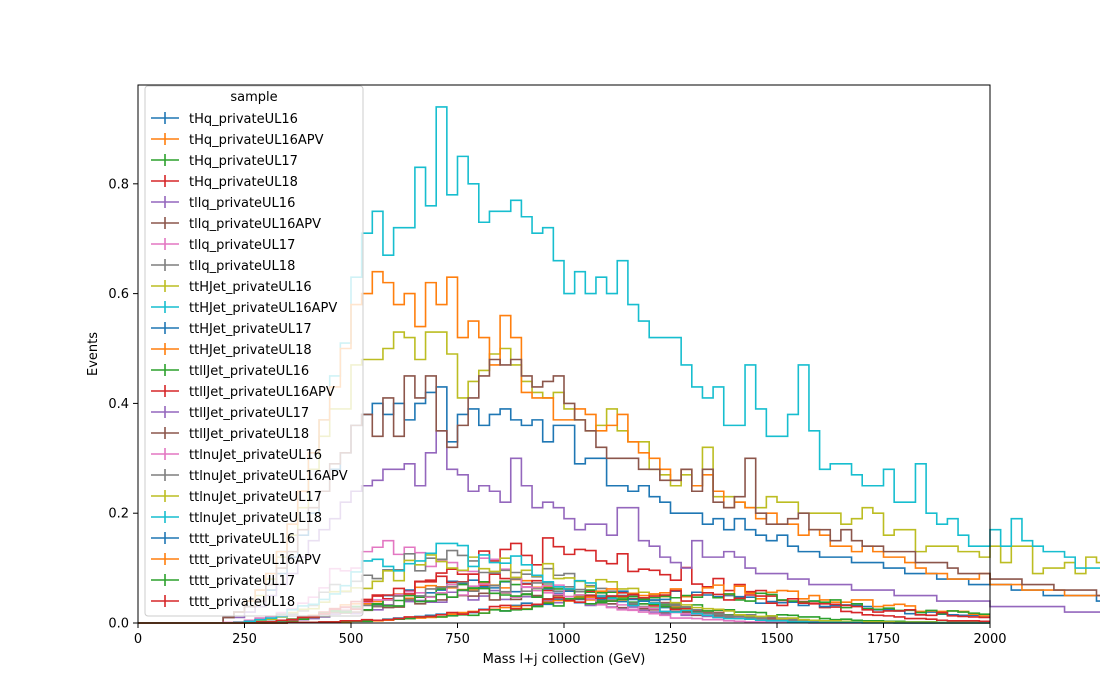  I want to click on legend-label: tttt_privateUL18, so click(242, 602).